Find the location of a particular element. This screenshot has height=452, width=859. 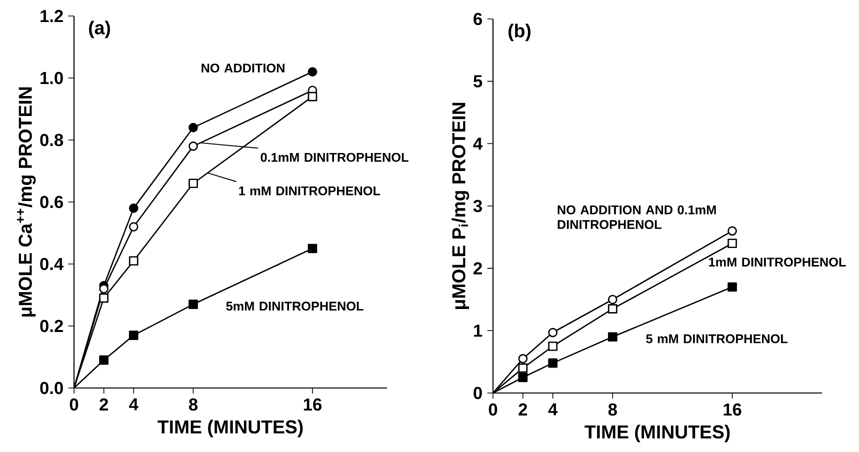

y-tick-label: 2 is located at coordinates (478, 268).